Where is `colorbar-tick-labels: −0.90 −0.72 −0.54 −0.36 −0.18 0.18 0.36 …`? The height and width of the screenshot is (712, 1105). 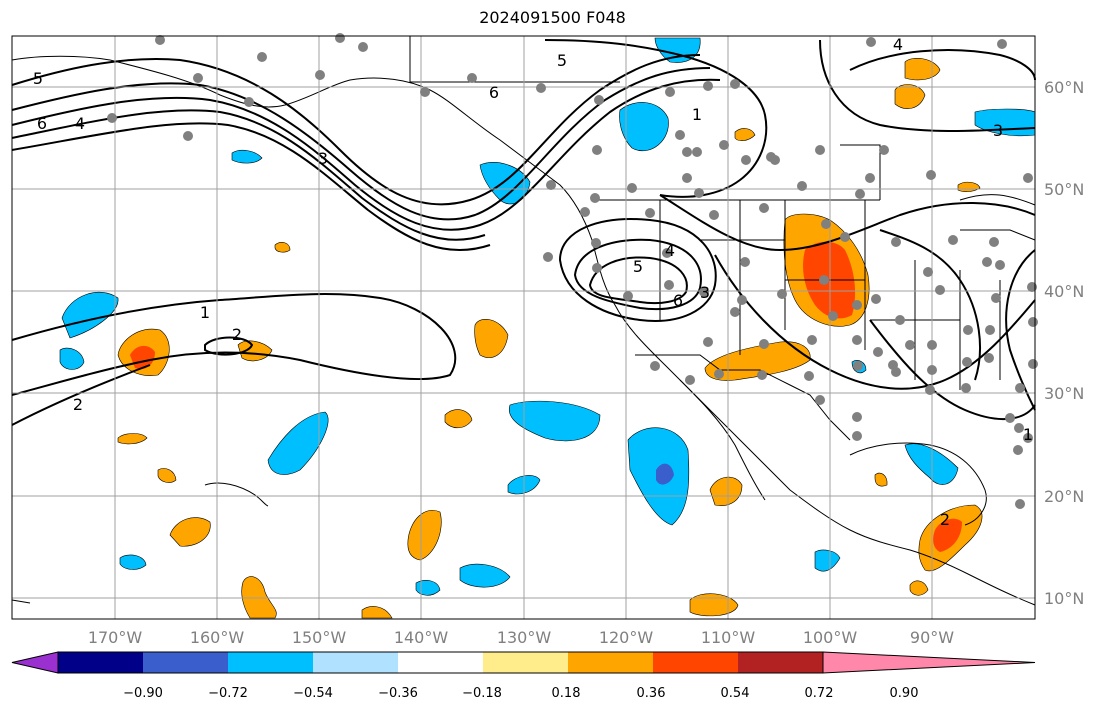
colorbar-tick-labels: −0.90 −0.72 −0.54 −0.36 −0.18 0.18 0.36 … is located at coordinates (520, 693).